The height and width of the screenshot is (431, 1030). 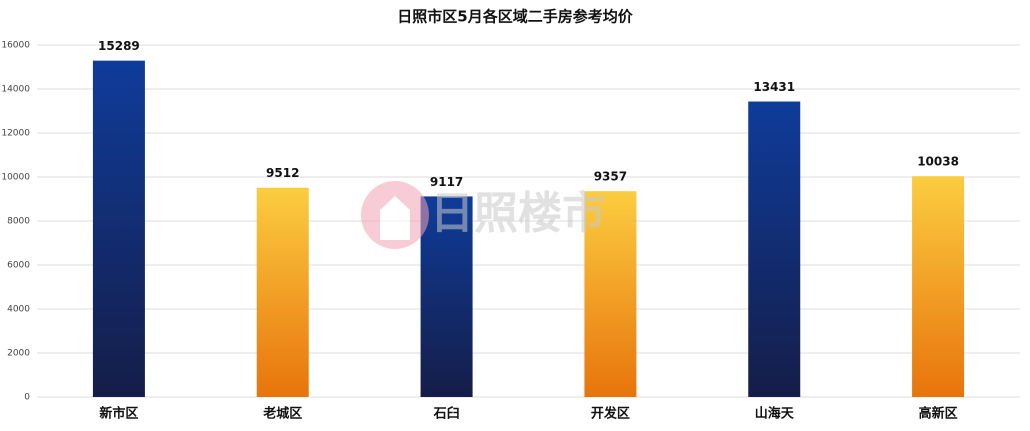 What do you see at coordinates (774, 87) in the screenshot?
I see `data-label: 13431` at bounding box center [774, 87].